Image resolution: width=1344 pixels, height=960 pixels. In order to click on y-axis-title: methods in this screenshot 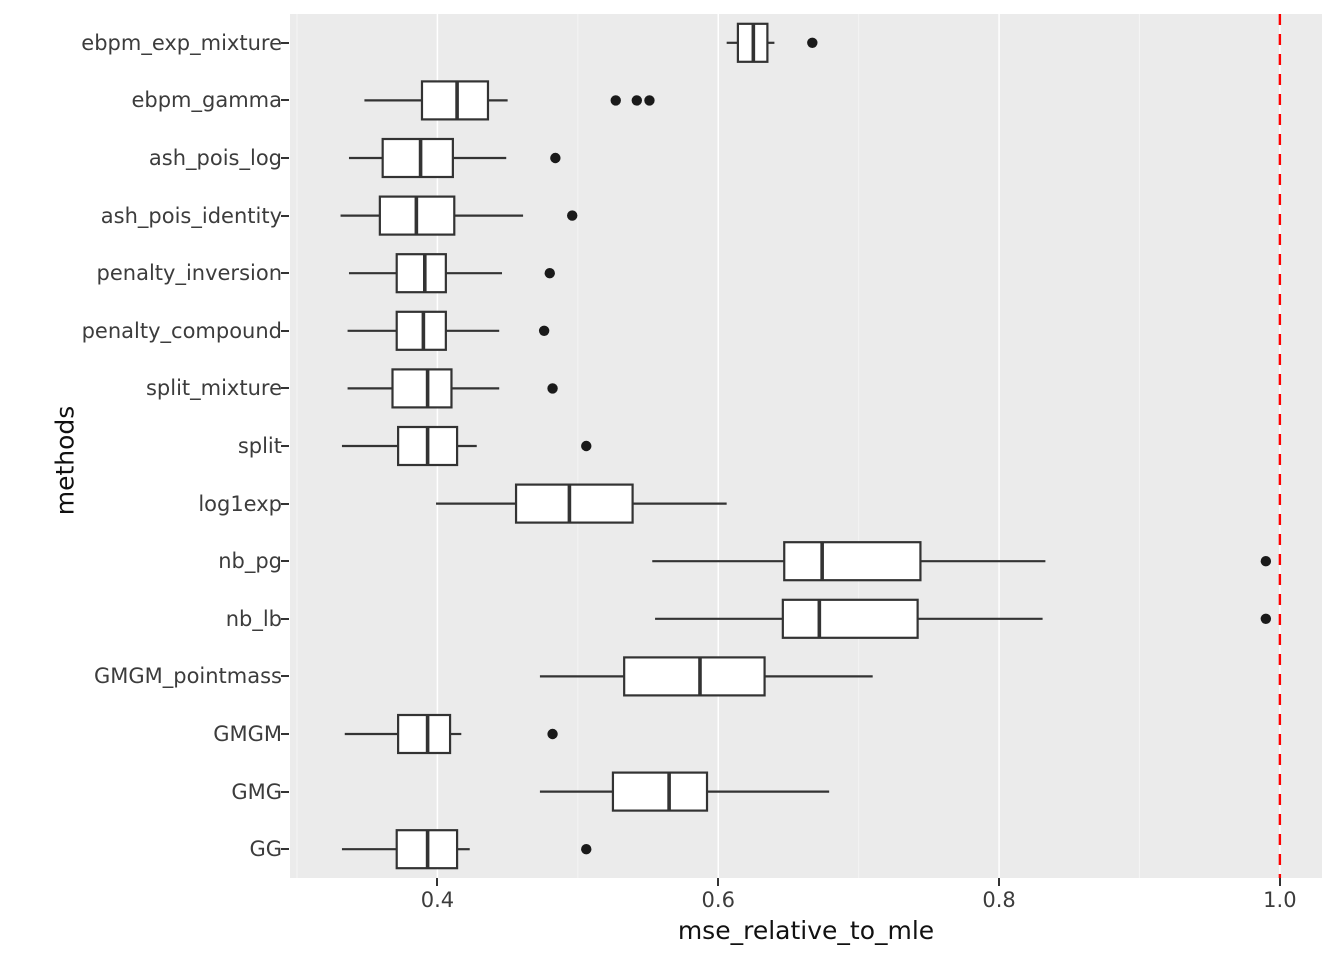, I will do `click(65, 460)`.